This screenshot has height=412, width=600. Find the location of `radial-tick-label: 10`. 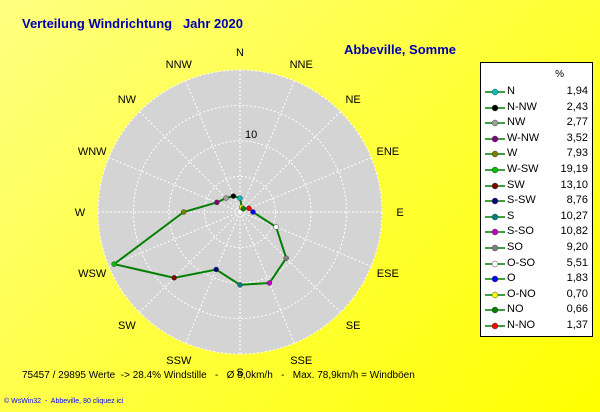

radial-tick-label: 10 is located at coordinates (251, 135).